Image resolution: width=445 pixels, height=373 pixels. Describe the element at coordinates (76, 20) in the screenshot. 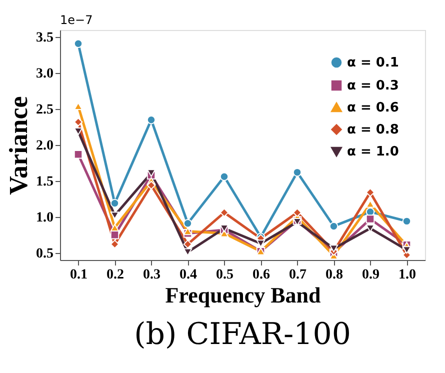

I see `text: 1e−7` at that location.